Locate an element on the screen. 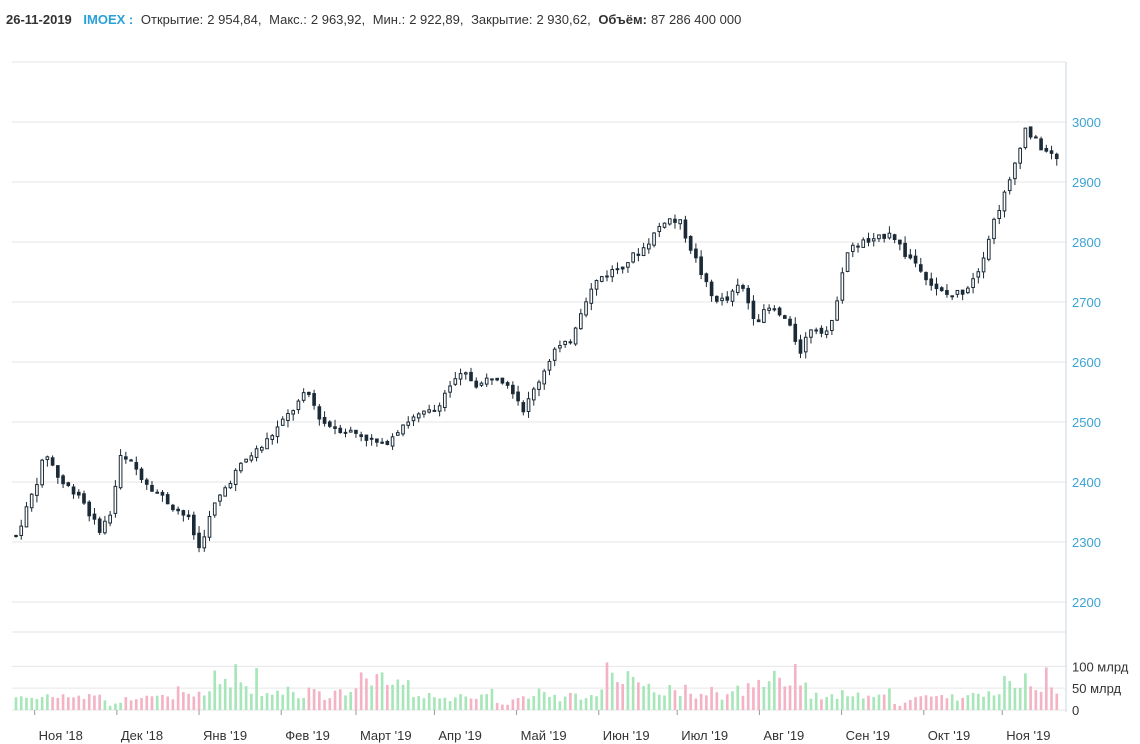 The width and height of the screenshot is (1140, 744). header-ticker: IMOEX : is located at coordinates (108, 19).